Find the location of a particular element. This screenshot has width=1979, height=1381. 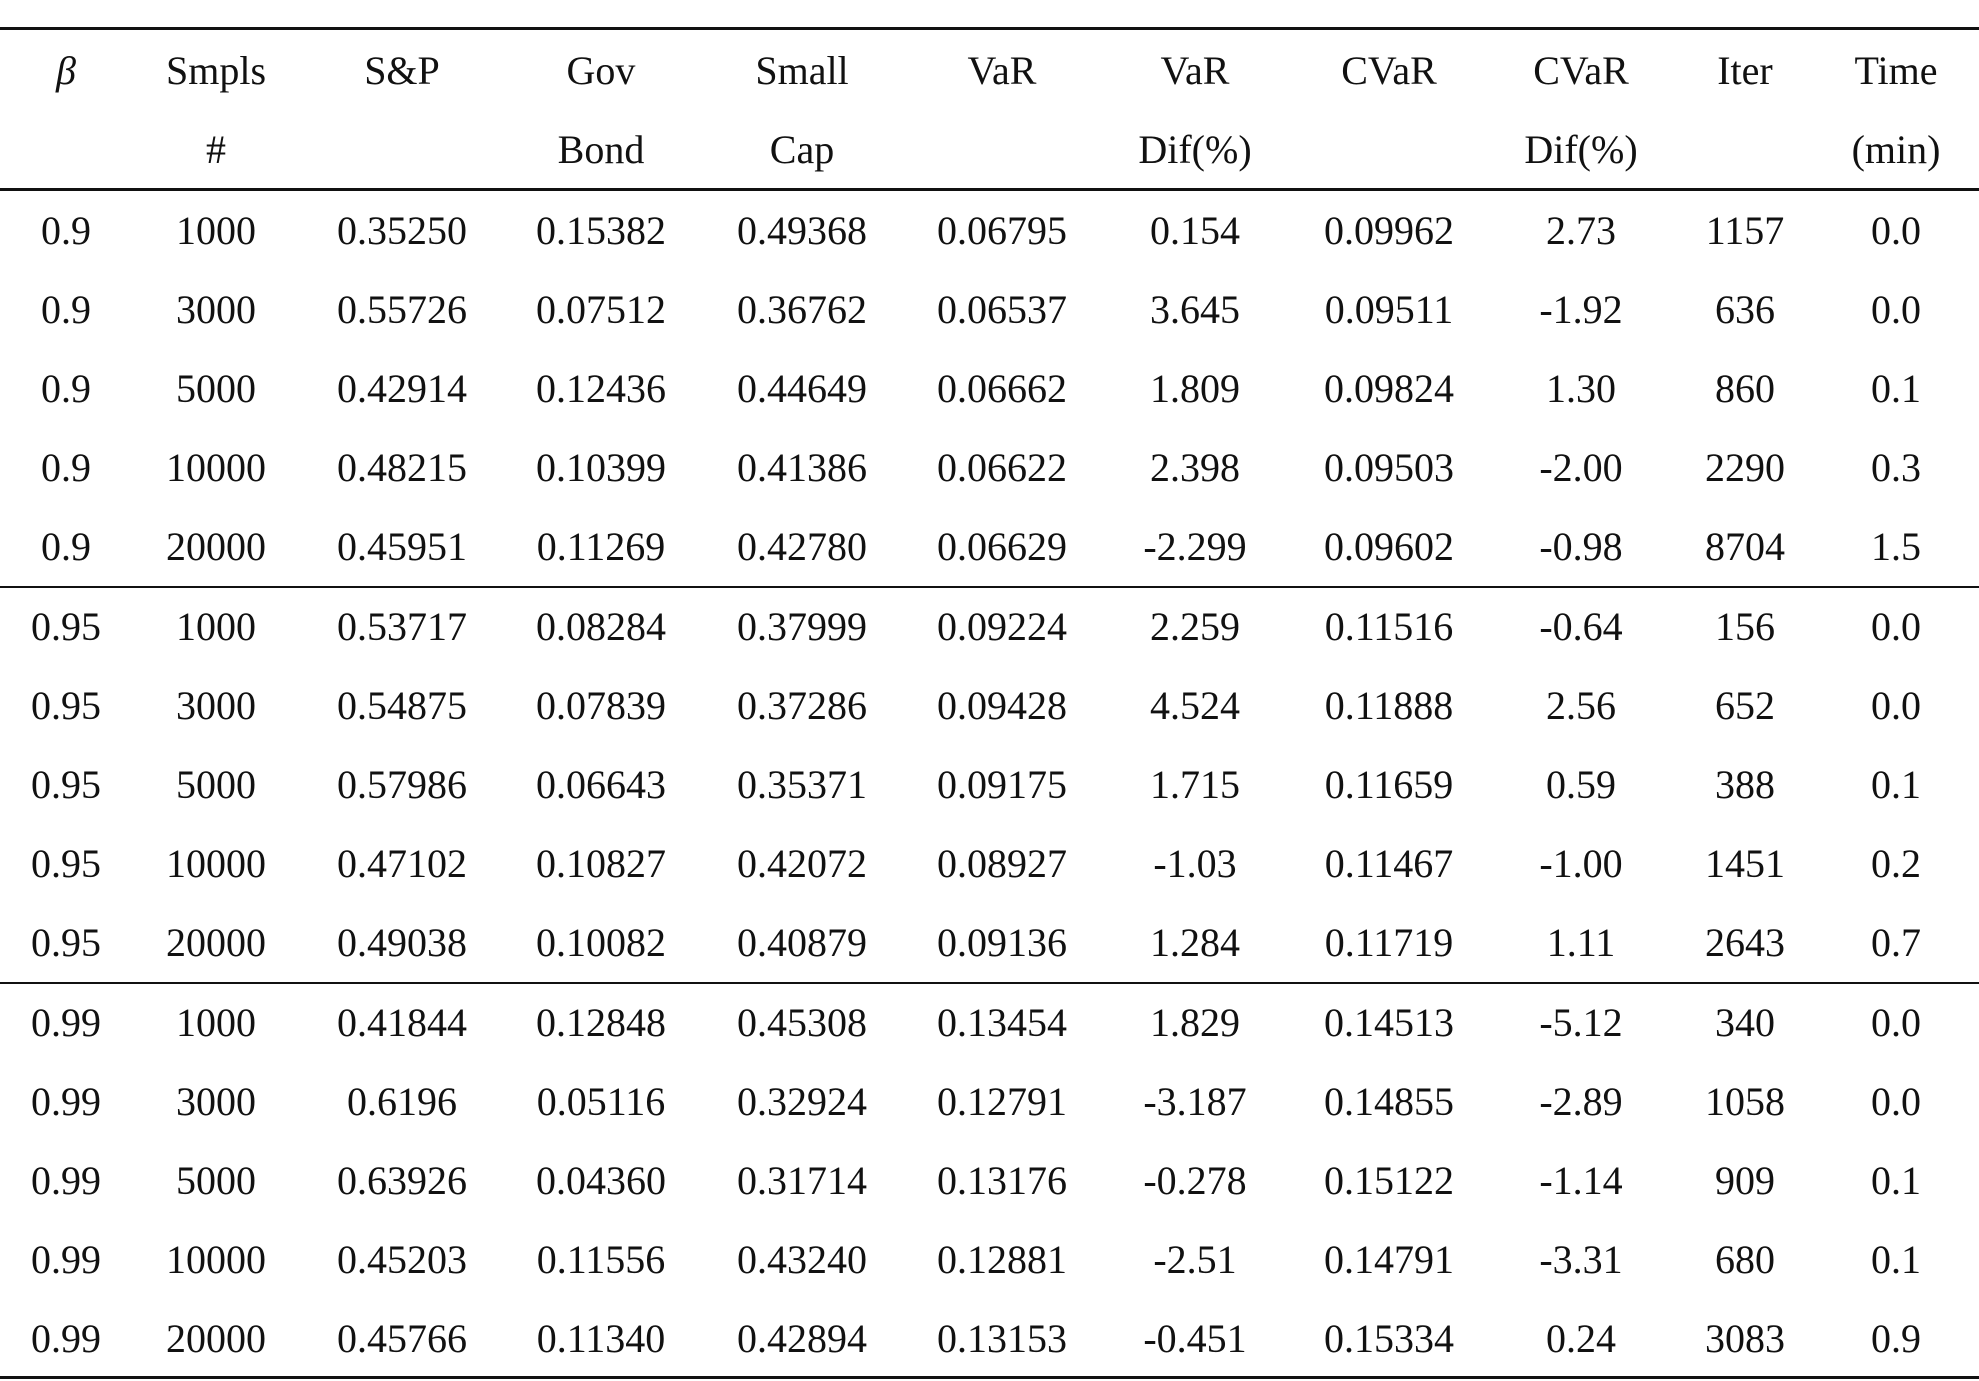

table-cell: 0.55726 is located at coordinates (402, 309).